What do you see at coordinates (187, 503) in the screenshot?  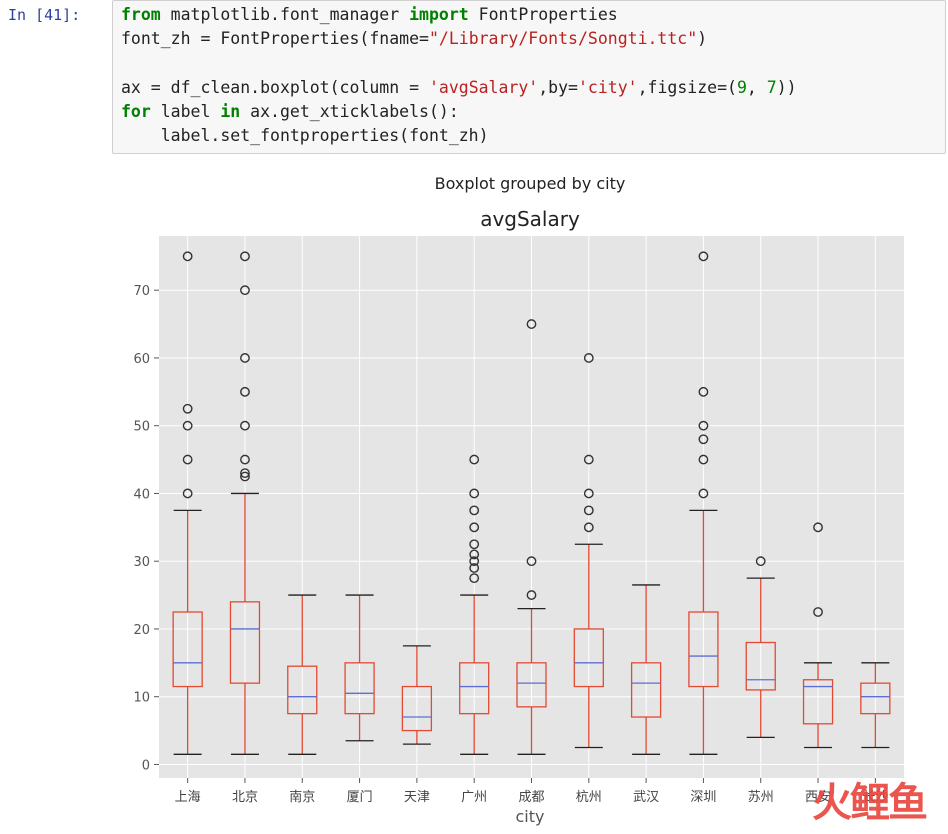 I see `box-上海` at bounding box center [187, 503].